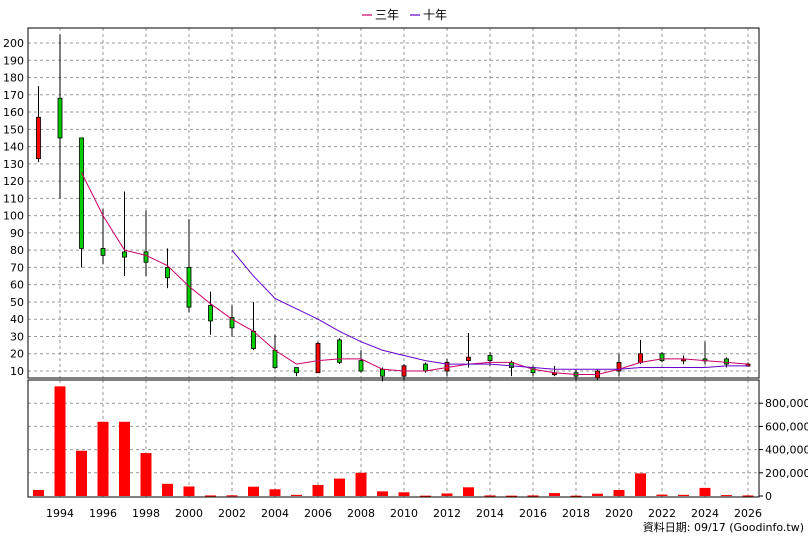 The width and height of the screenshot is (808, 540). Describe the element at coordinates (576, 513) in the screenshot. I see `year-tick-label: 2018` at that location.